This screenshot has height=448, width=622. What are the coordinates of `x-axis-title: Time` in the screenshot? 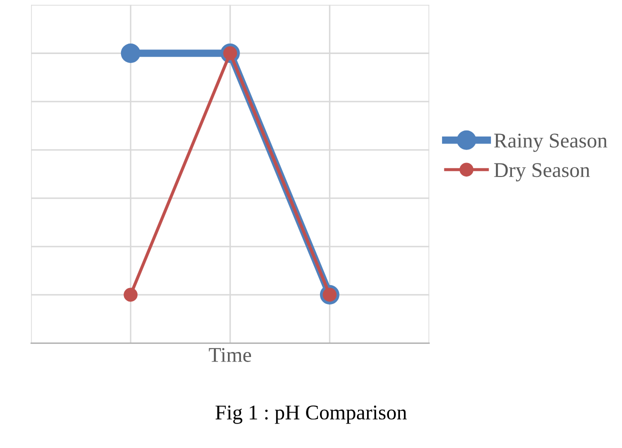 It's located at (230, 355).